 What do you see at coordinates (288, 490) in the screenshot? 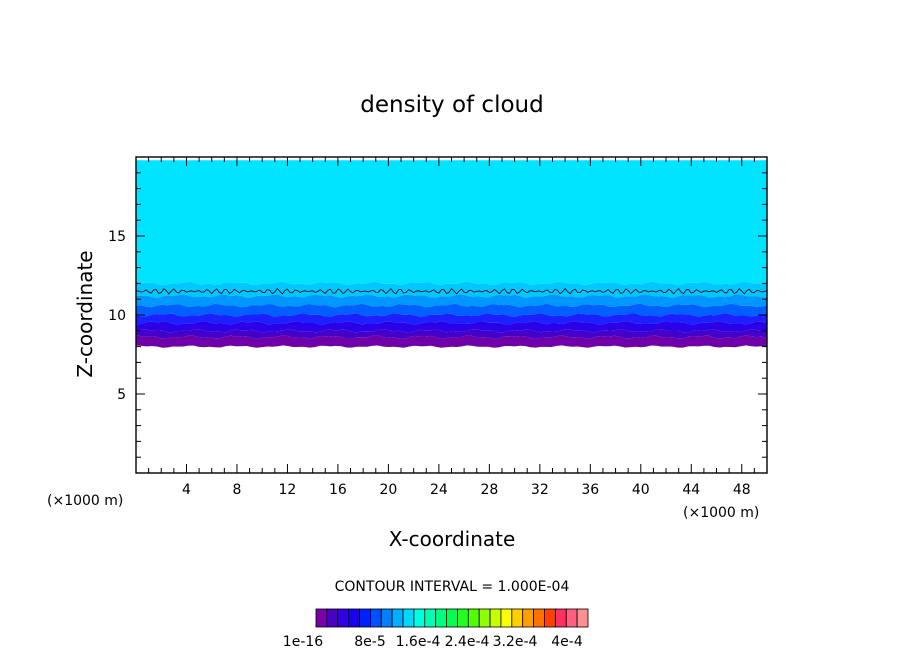
I see `x-tick-label: 12` at bounding box center [288, 490].